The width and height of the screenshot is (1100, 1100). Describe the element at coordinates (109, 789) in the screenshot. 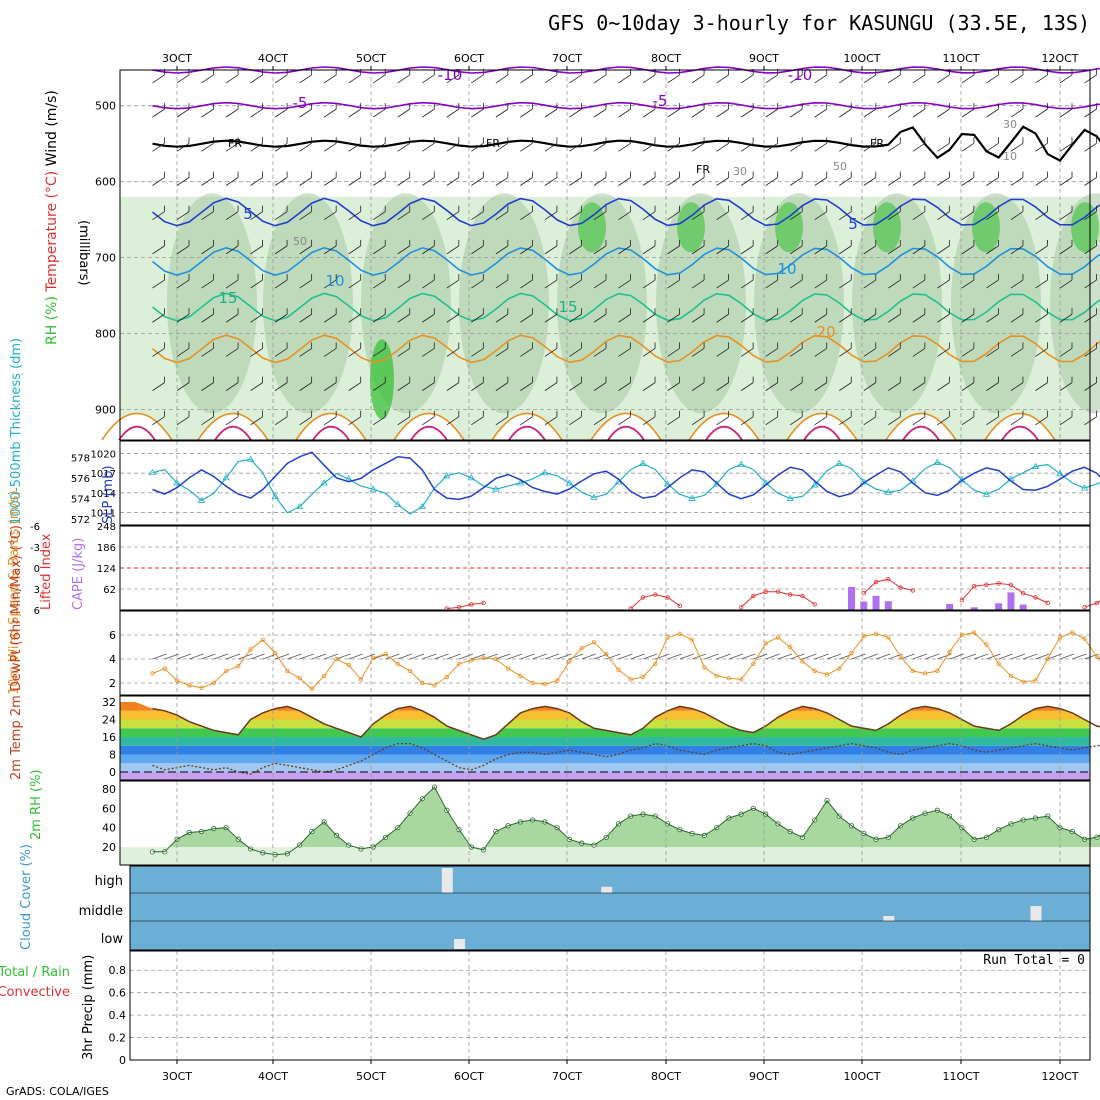

I see `rh-tick-label: 80` at that location.